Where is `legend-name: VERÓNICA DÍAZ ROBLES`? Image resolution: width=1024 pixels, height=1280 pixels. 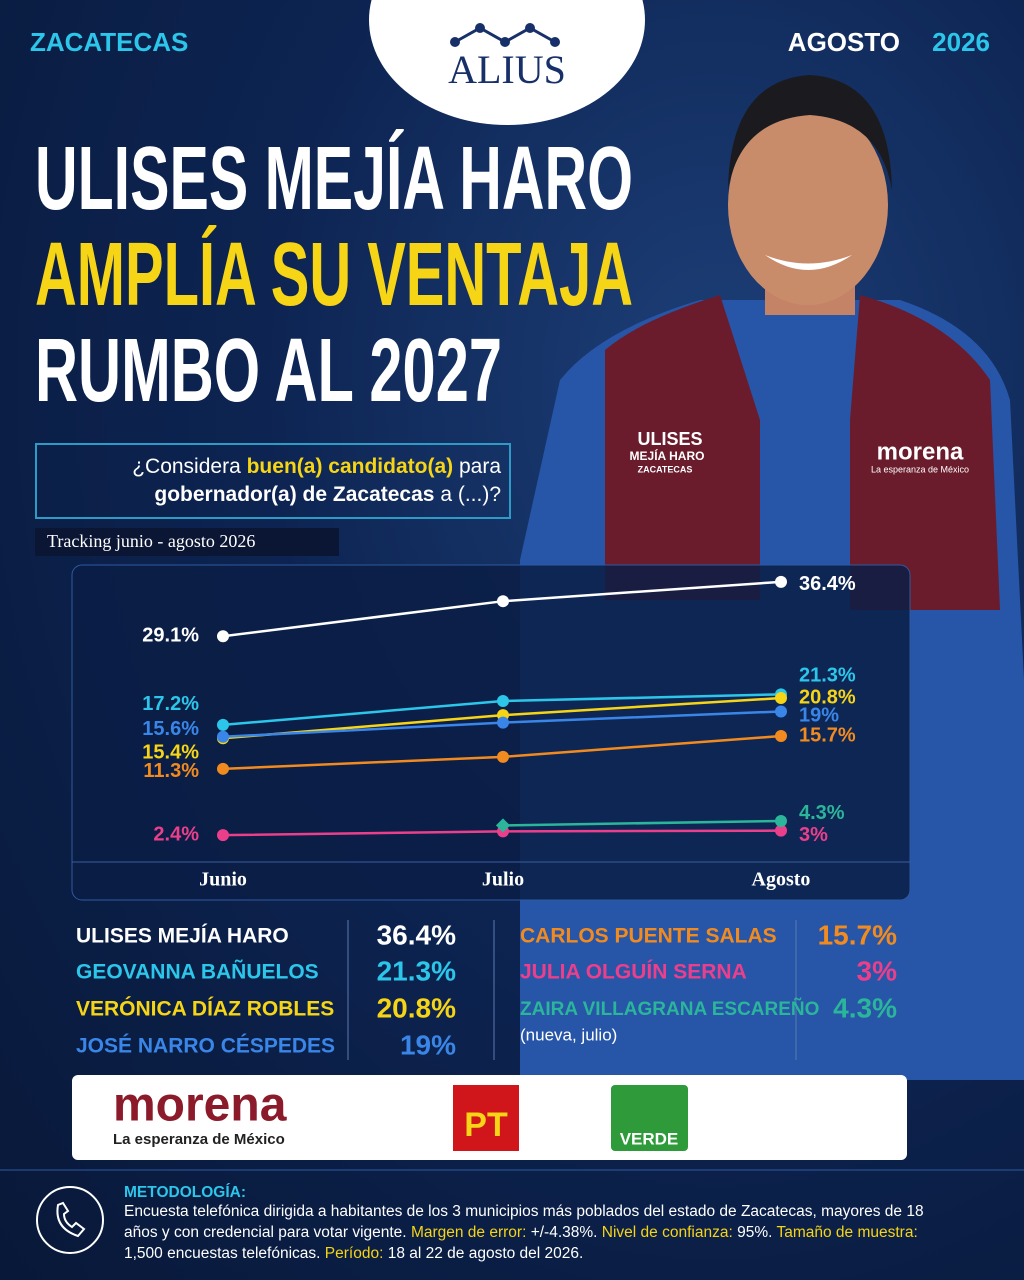 legend-name: VERÓNICA DÍAZ ROBLES is located at coordinates (205, 1009).